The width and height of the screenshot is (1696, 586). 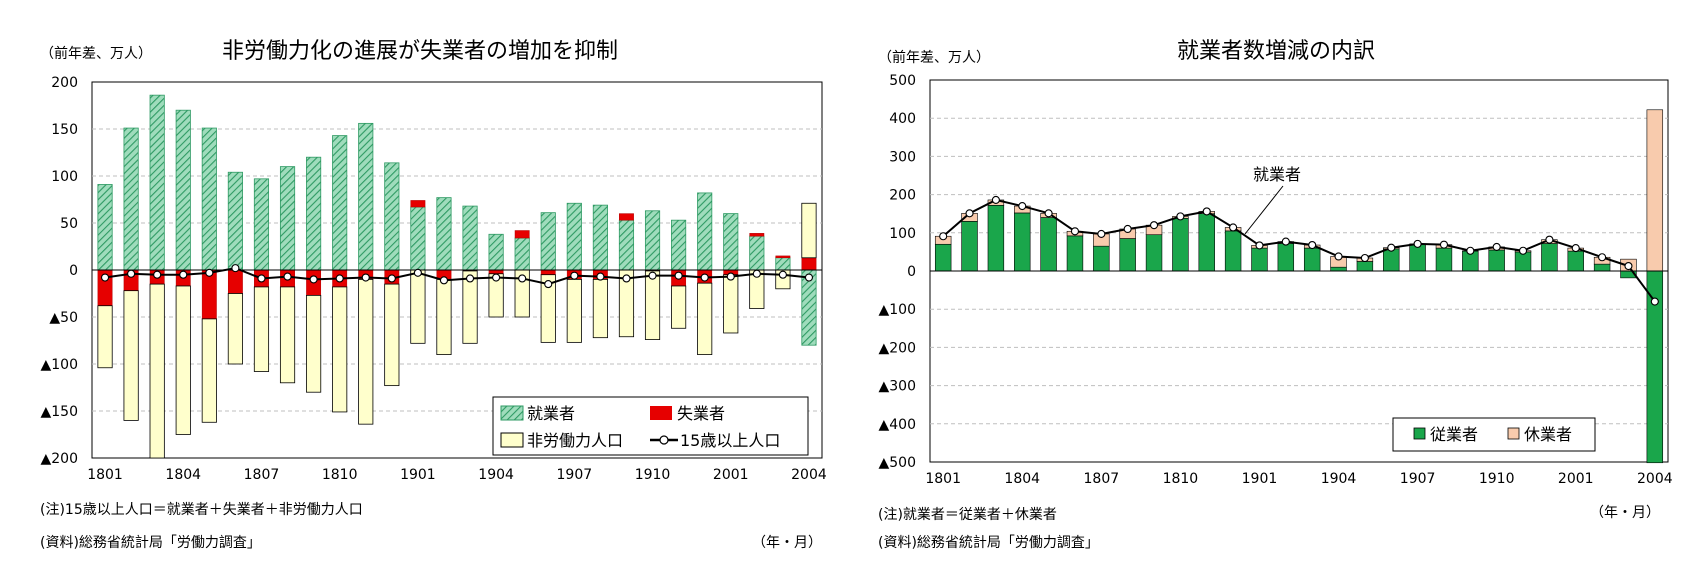 What do you see at coordinates (898, 348) in the screenshot?
I see `y-tick-label: ▲200` at bounding box center [898, 348].